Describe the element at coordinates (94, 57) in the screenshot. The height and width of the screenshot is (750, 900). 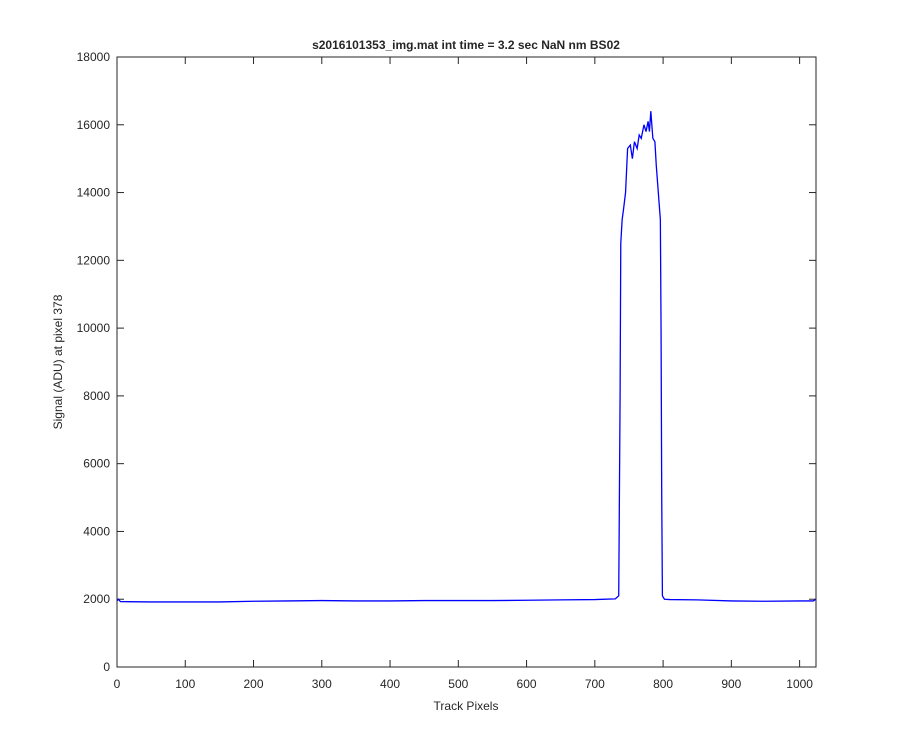
I see `y-tick-label: 18000` at that location.